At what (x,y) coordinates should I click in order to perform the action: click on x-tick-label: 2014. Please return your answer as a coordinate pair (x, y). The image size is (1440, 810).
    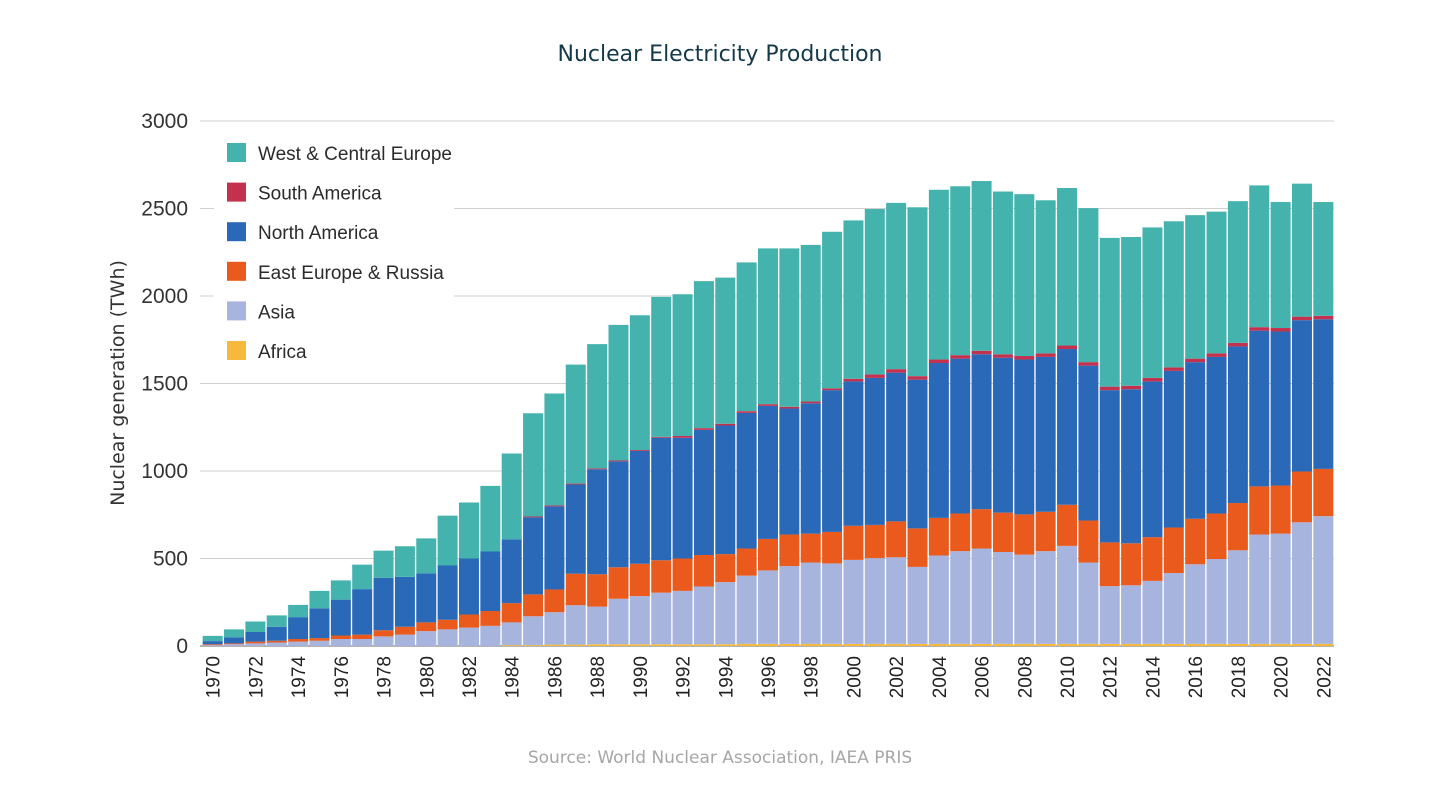
    Looking at the image, I should click on (1153, 677).